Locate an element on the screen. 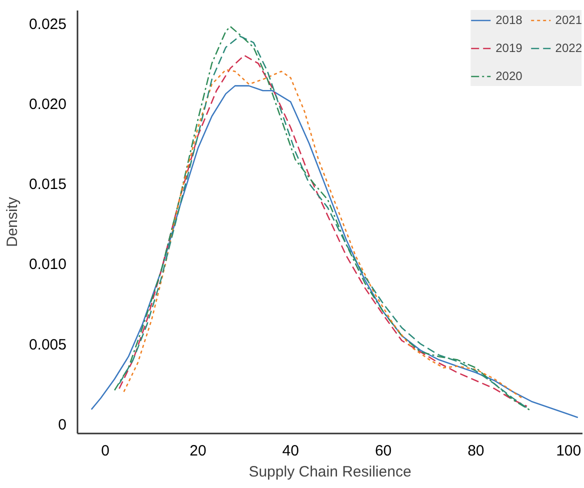 This screenshot has width=584, height=488. legend-label: 2019 is located at coordinates (509, 48).